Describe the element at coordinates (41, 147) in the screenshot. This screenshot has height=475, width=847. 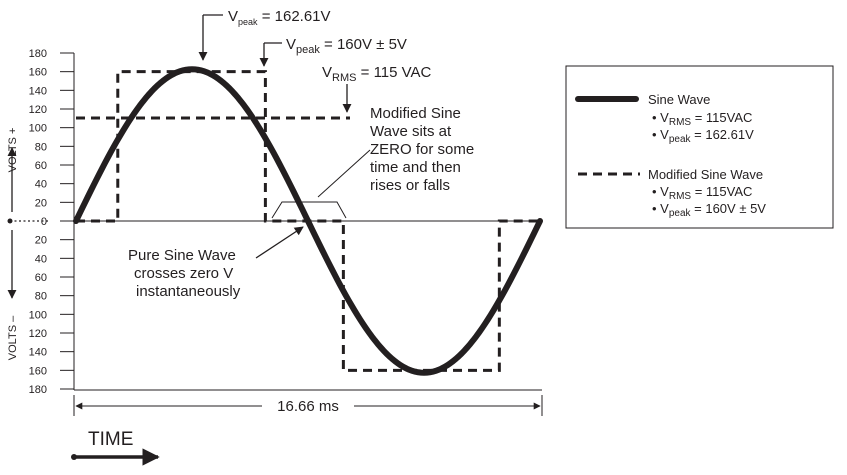
I see `y-tick-pos-80-label: 80` at that location.